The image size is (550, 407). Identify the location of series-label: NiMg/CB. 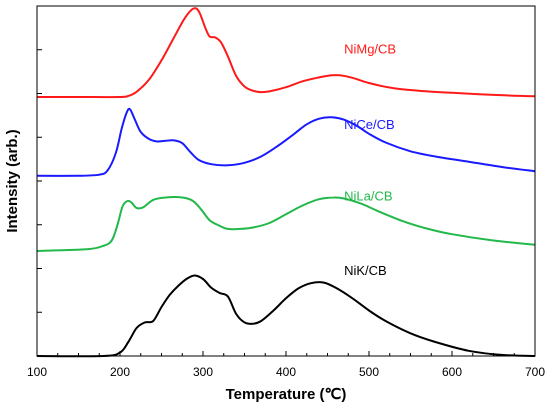
(370, 48).